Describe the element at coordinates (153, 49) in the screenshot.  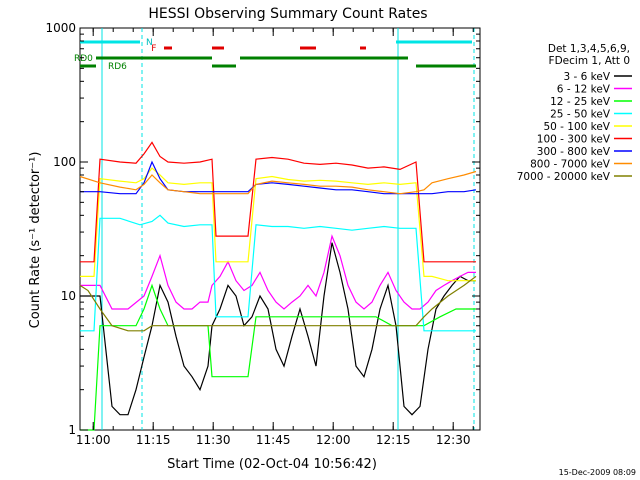
I see `flare-bar-label: F` at that location.